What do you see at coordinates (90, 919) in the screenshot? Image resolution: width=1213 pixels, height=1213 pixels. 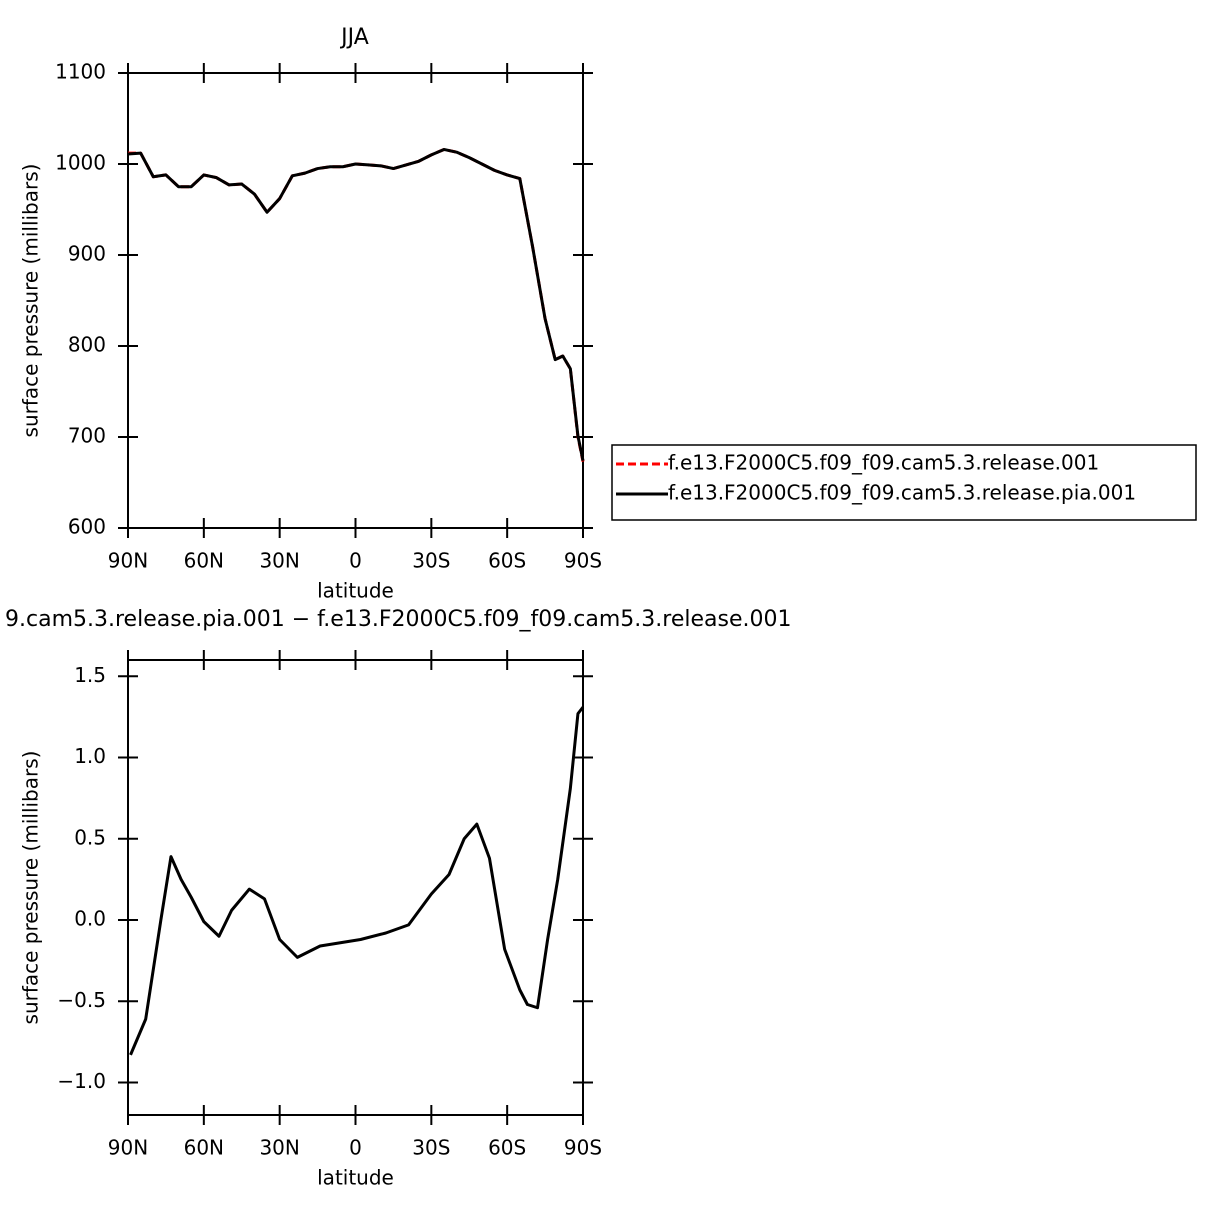 I see `y-tick-label: 0.0` at bounding box center [90, 919].